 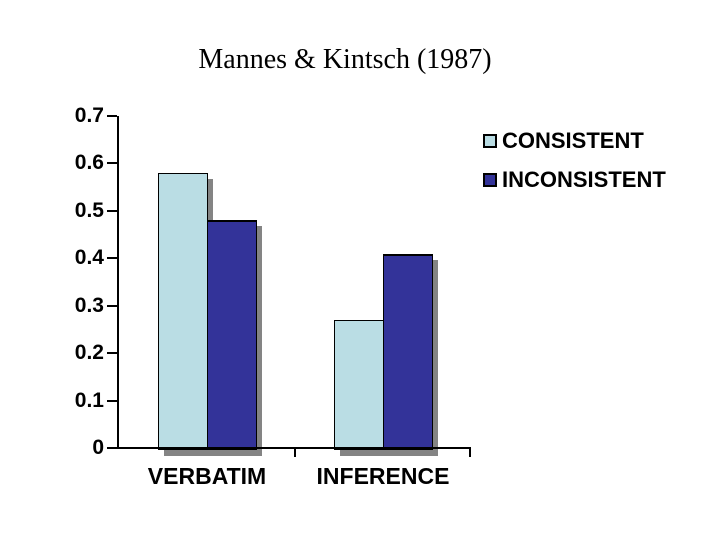 What do you see at coordinates (89, 353) in the screenshot?
I see `y-tick-label: 0.2` at bounding box center [89, 353].